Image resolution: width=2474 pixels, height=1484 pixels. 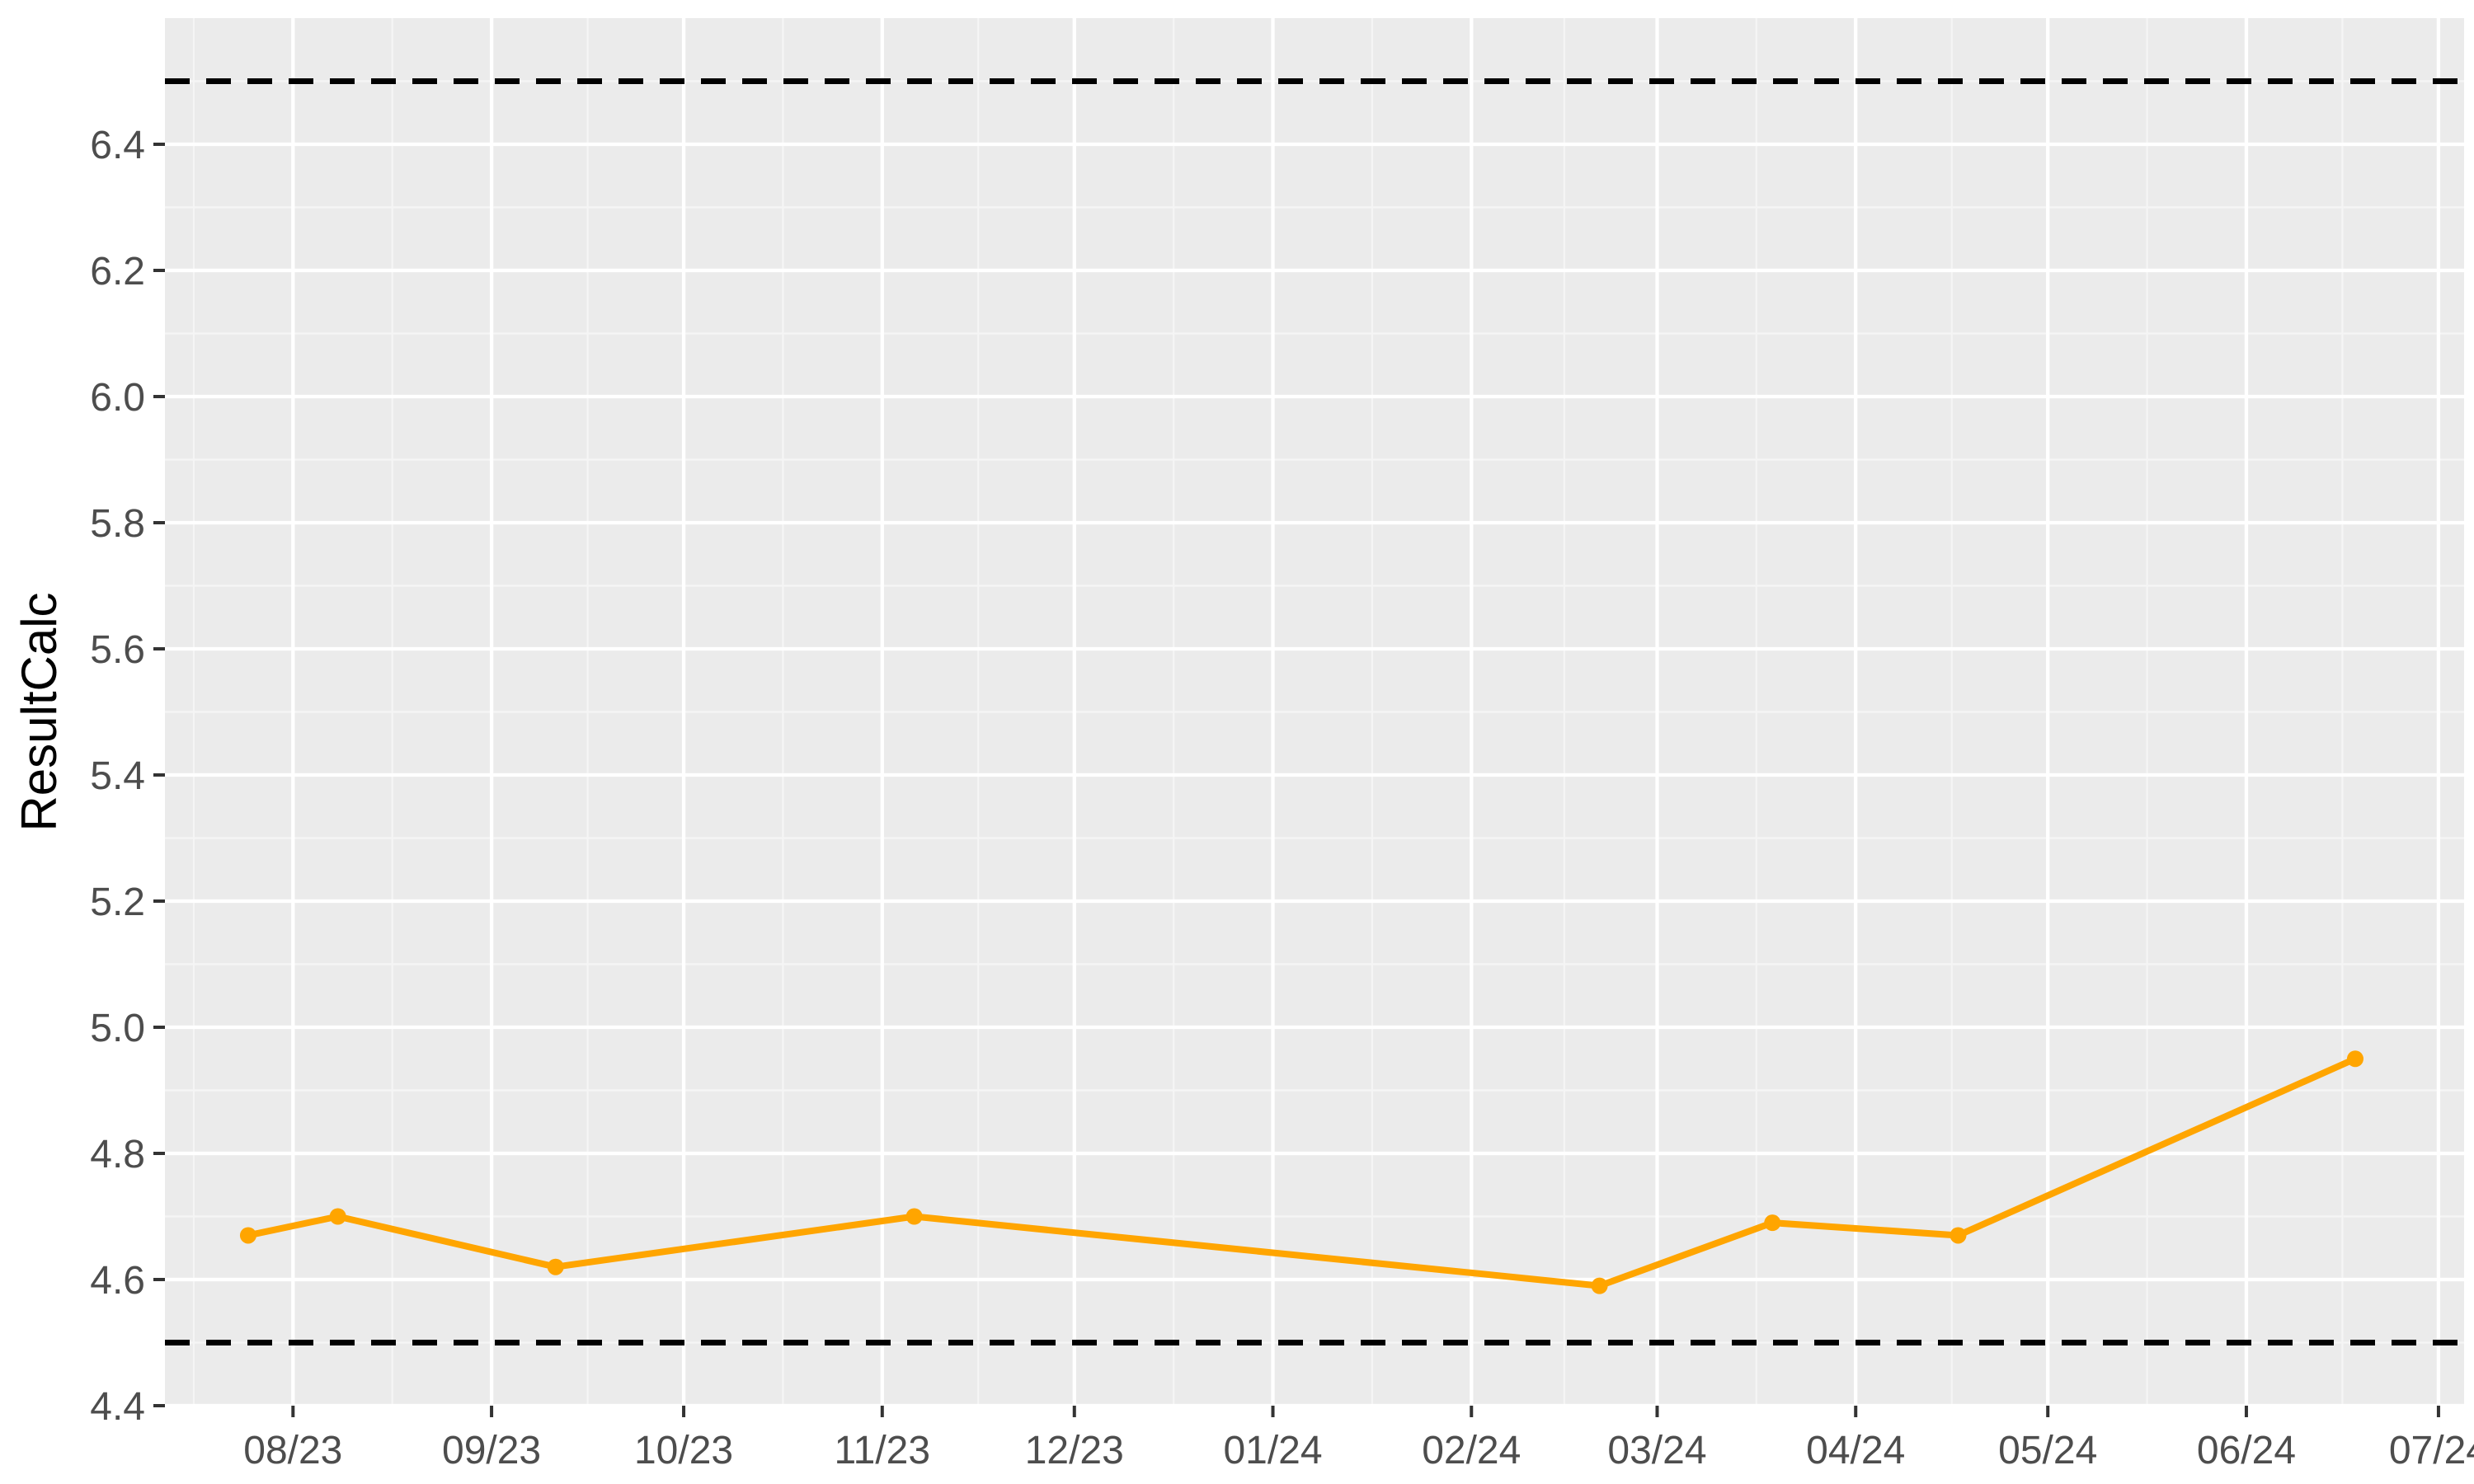 I want to click on y-axis: 4.4 4.6 4.8 5.0 5.2 5.4 5.6 5.8 6.0 6.2 6.4, so click(x=127, y=776).